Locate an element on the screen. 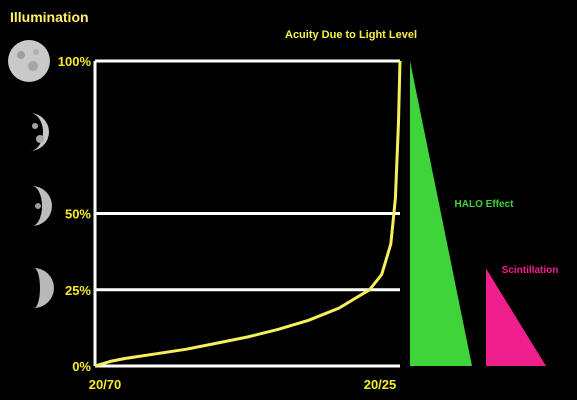  scintillation-triangle is located at coordinates (516, 317).